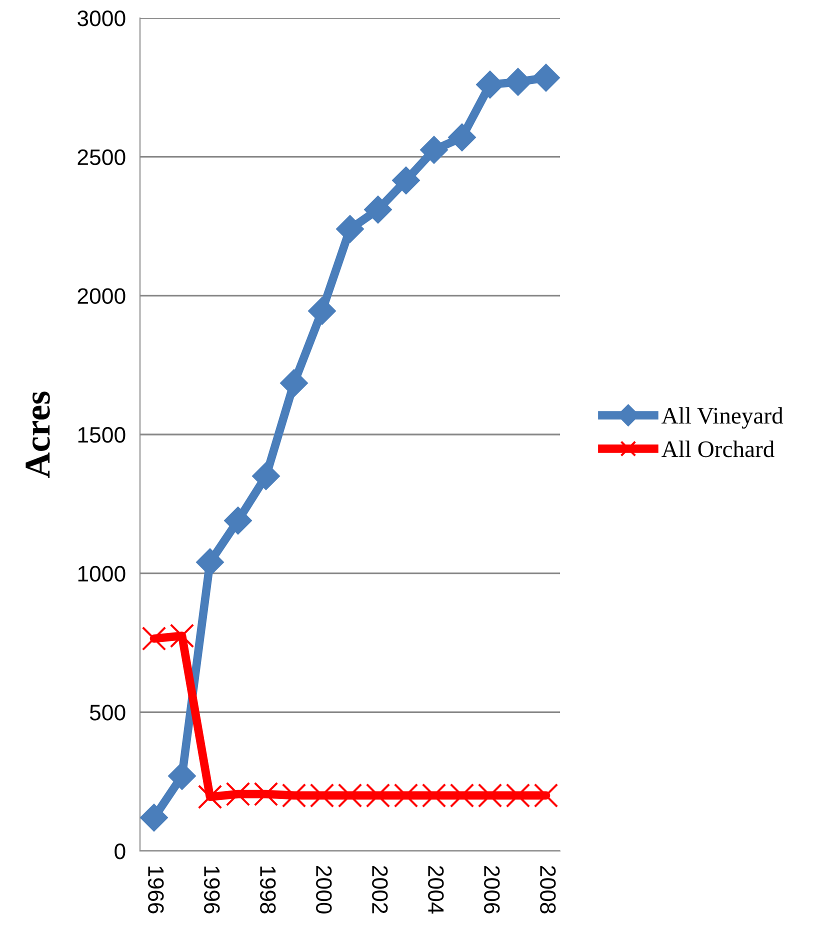  What do you see at coordinates (102, 157) in the screenshot?
I see `y-tick-label: 2500` at bounding box center [102, 157].